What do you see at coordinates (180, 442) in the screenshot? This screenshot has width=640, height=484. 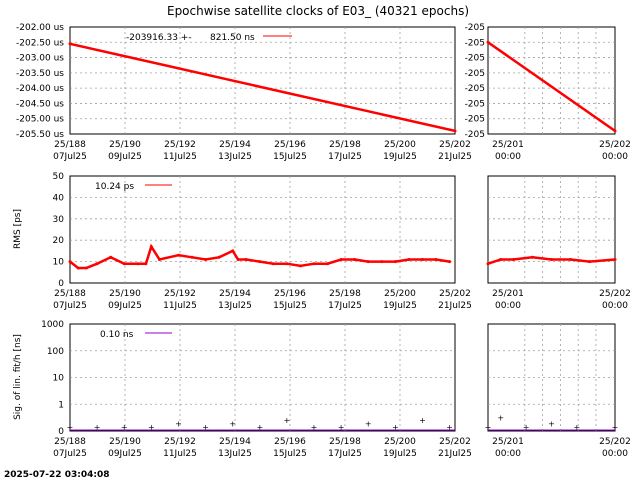 I see `sig-main-xtick-label: 25/192` at bounding box center [180, 442].